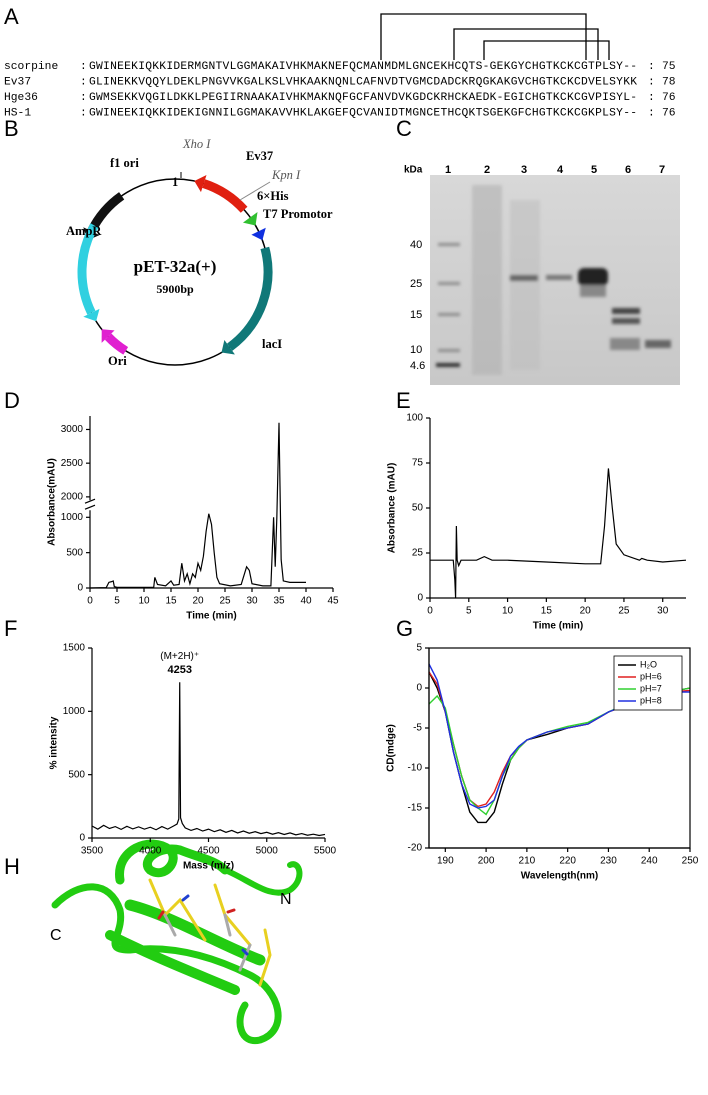  What do you see at coordinates (648, 664) in the screenshot?
I see `legend-label: H₂O` at bounding box center [648, 664].